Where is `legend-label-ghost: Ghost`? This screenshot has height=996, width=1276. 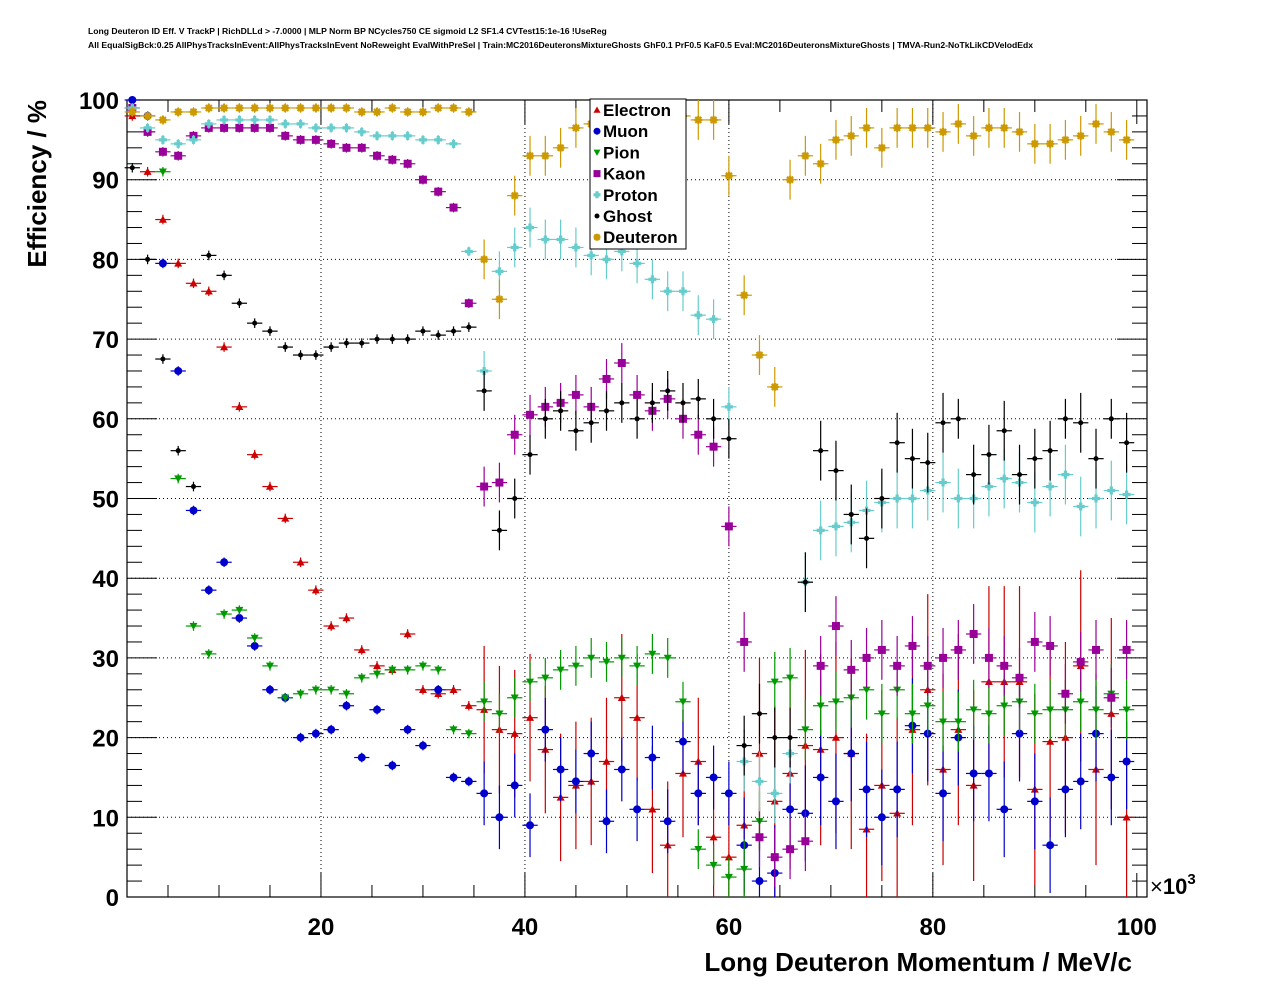 legend-label-ghost: Ghost is located at coordinates (627, 216).